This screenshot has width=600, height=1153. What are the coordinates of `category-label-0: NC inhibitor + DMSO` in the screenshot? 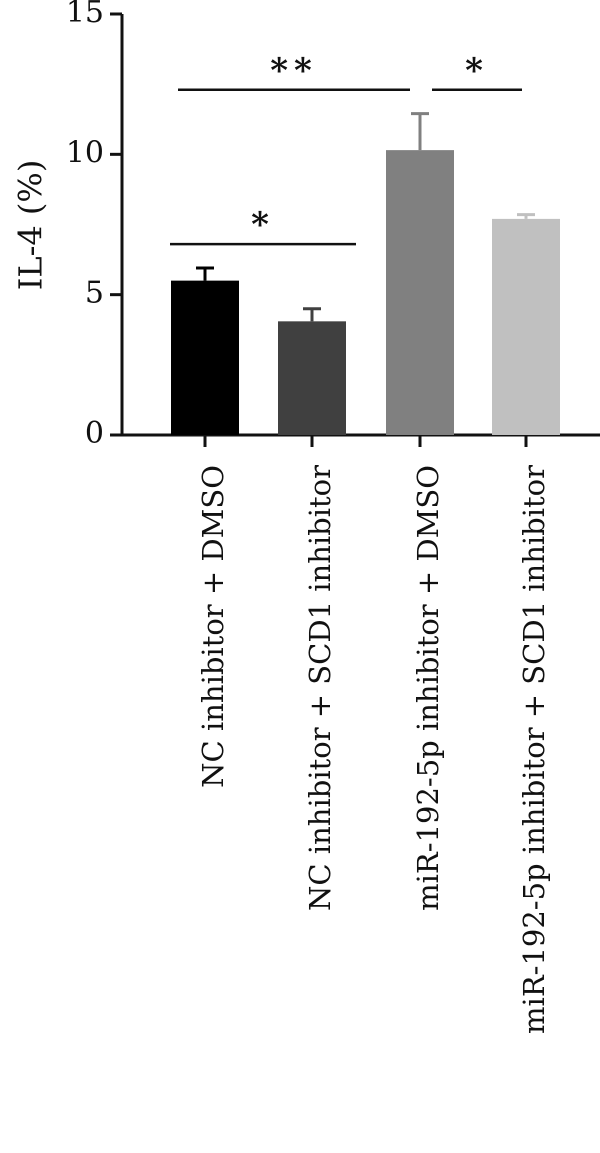 It's located at (213, 626).